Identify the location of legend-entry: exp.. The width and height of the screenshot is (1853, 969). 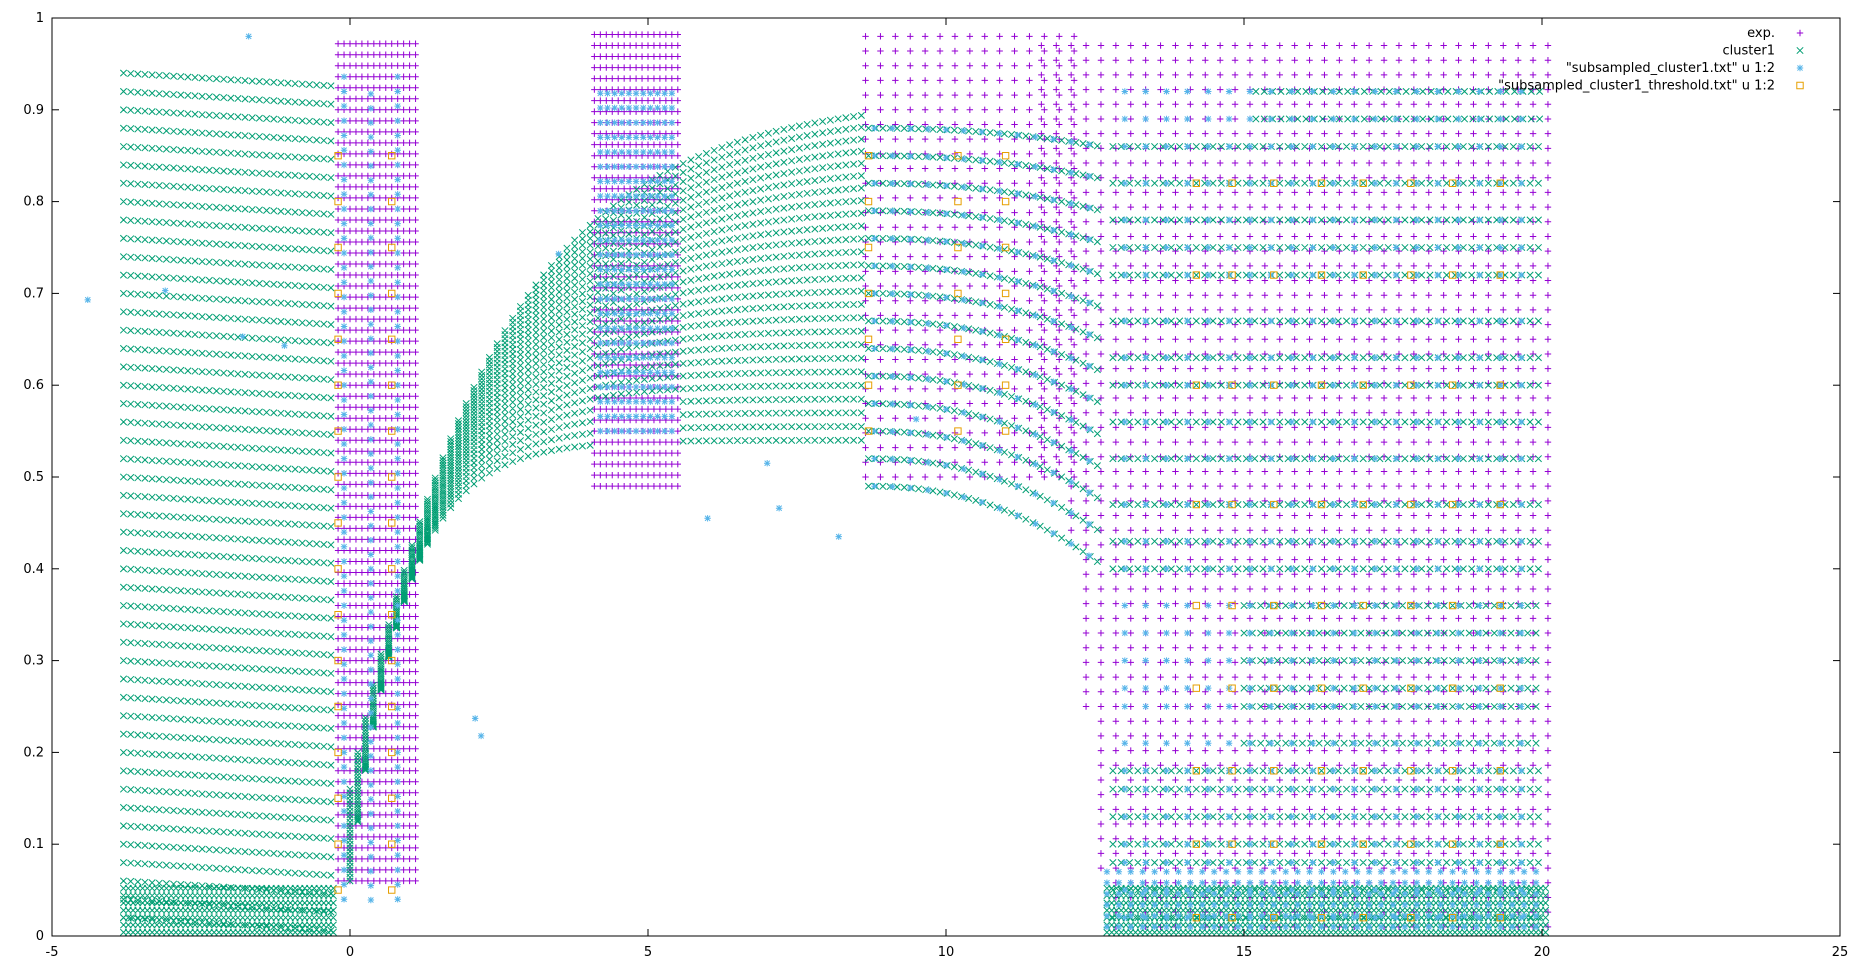
(1775, 33).